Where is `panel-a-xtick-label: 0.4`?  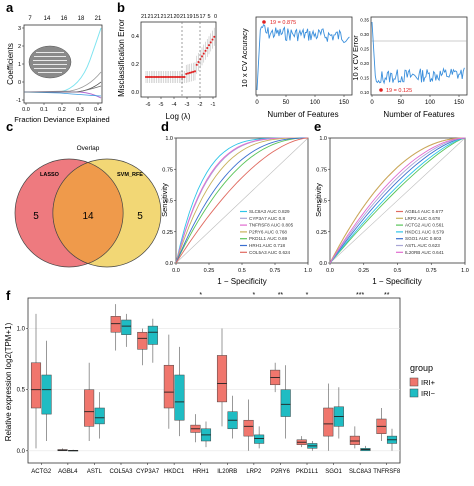 panel-a-xtick-label: 0.4 is located at coordinates (98, 110).